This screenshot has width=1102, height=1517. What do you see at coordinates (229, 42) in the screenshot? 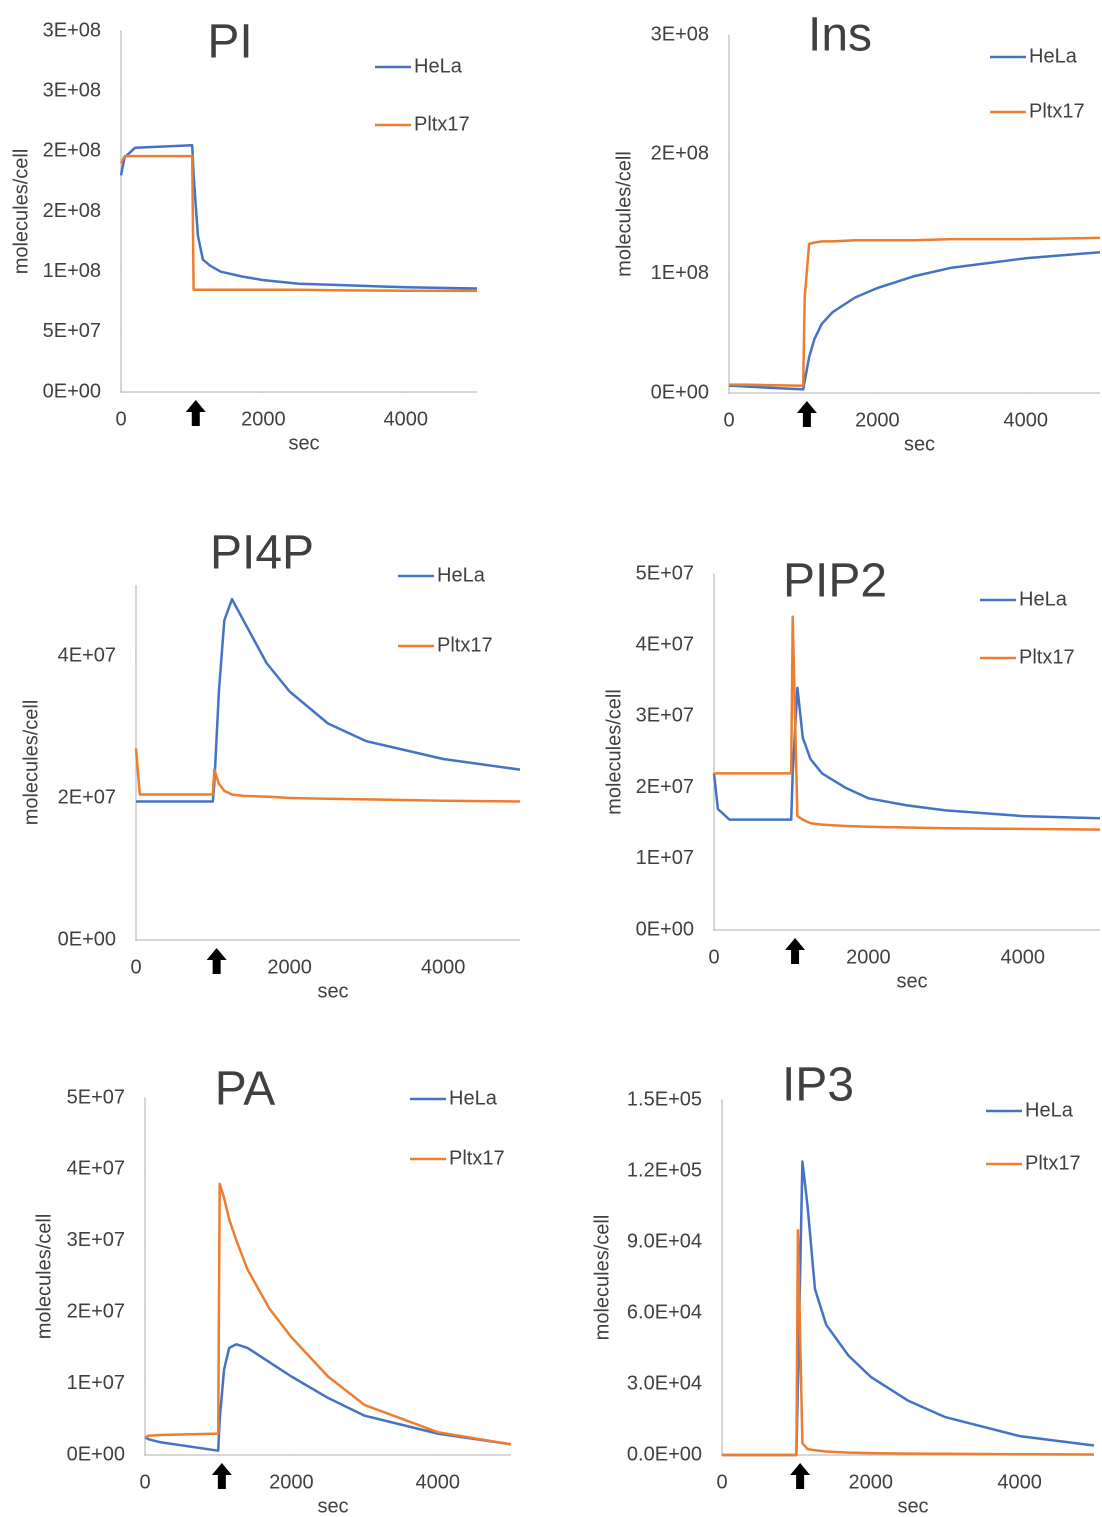
I see `chart-title: PI` at bounding box center [229, 42].